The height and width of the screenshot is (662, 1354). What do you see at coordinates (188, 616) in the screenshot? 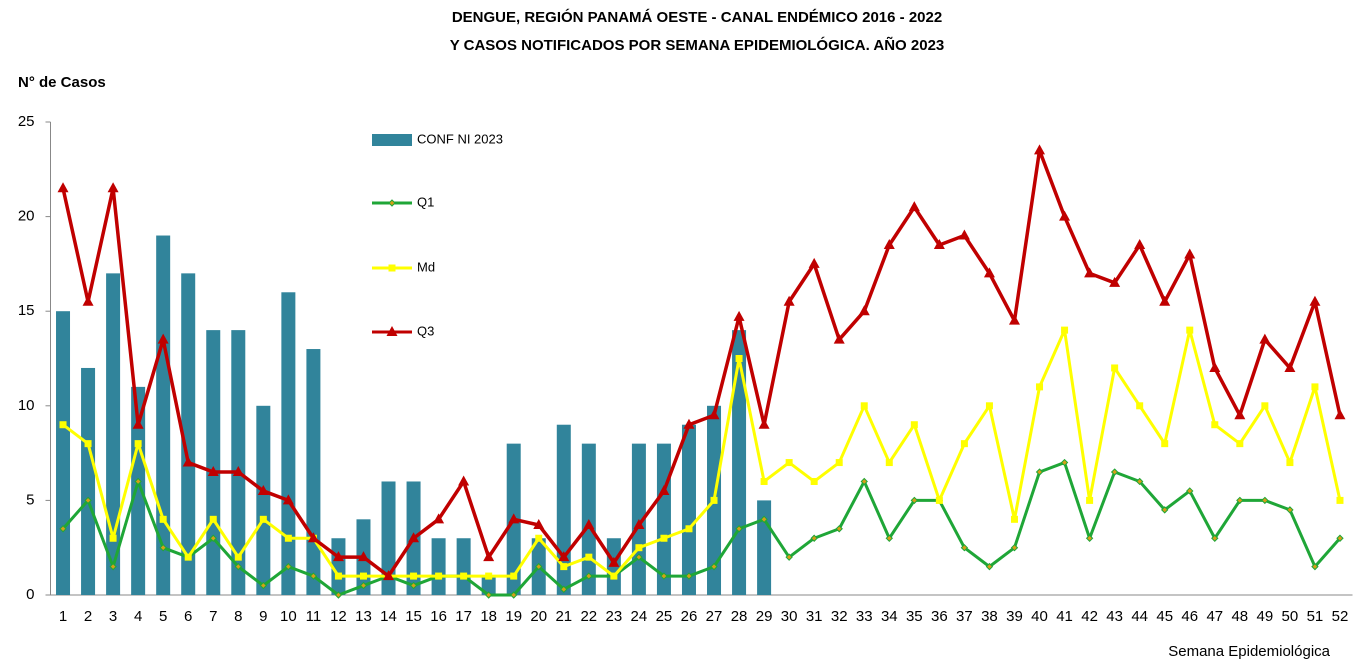
I see `x-tick-label: 6` at bounding box center [188, 616].